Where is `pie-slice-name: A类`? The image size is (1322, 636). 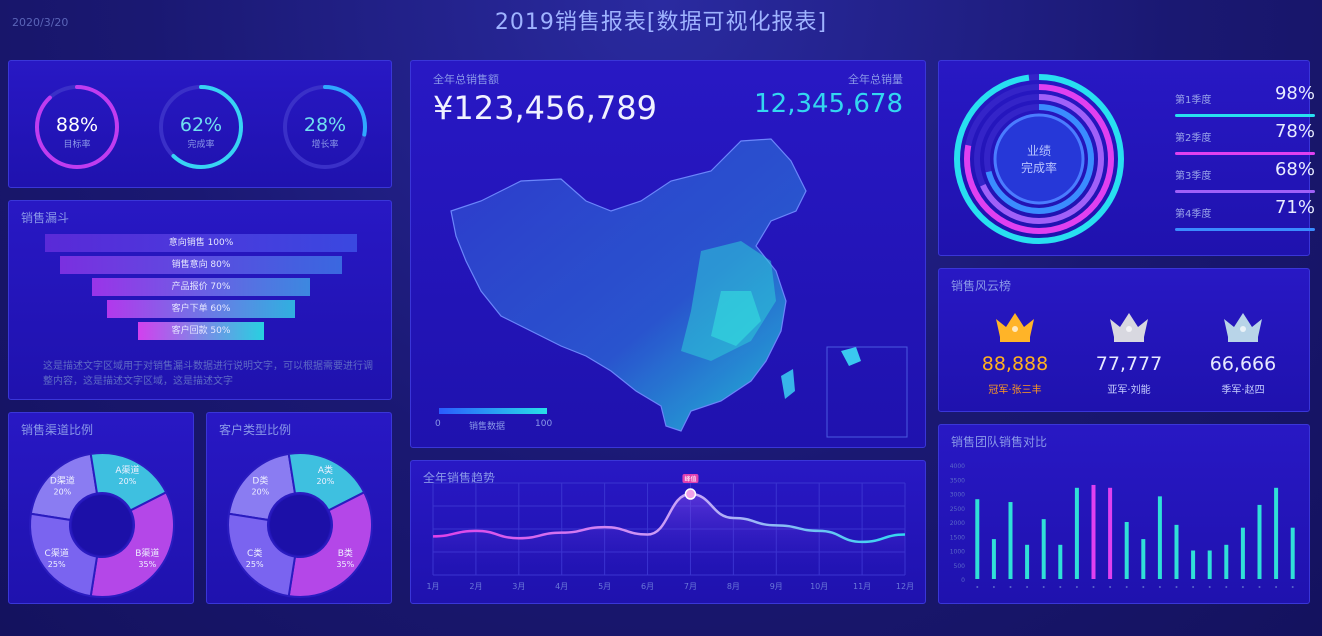 pie-slice-name: A类 is located at coordinates (325, 470).